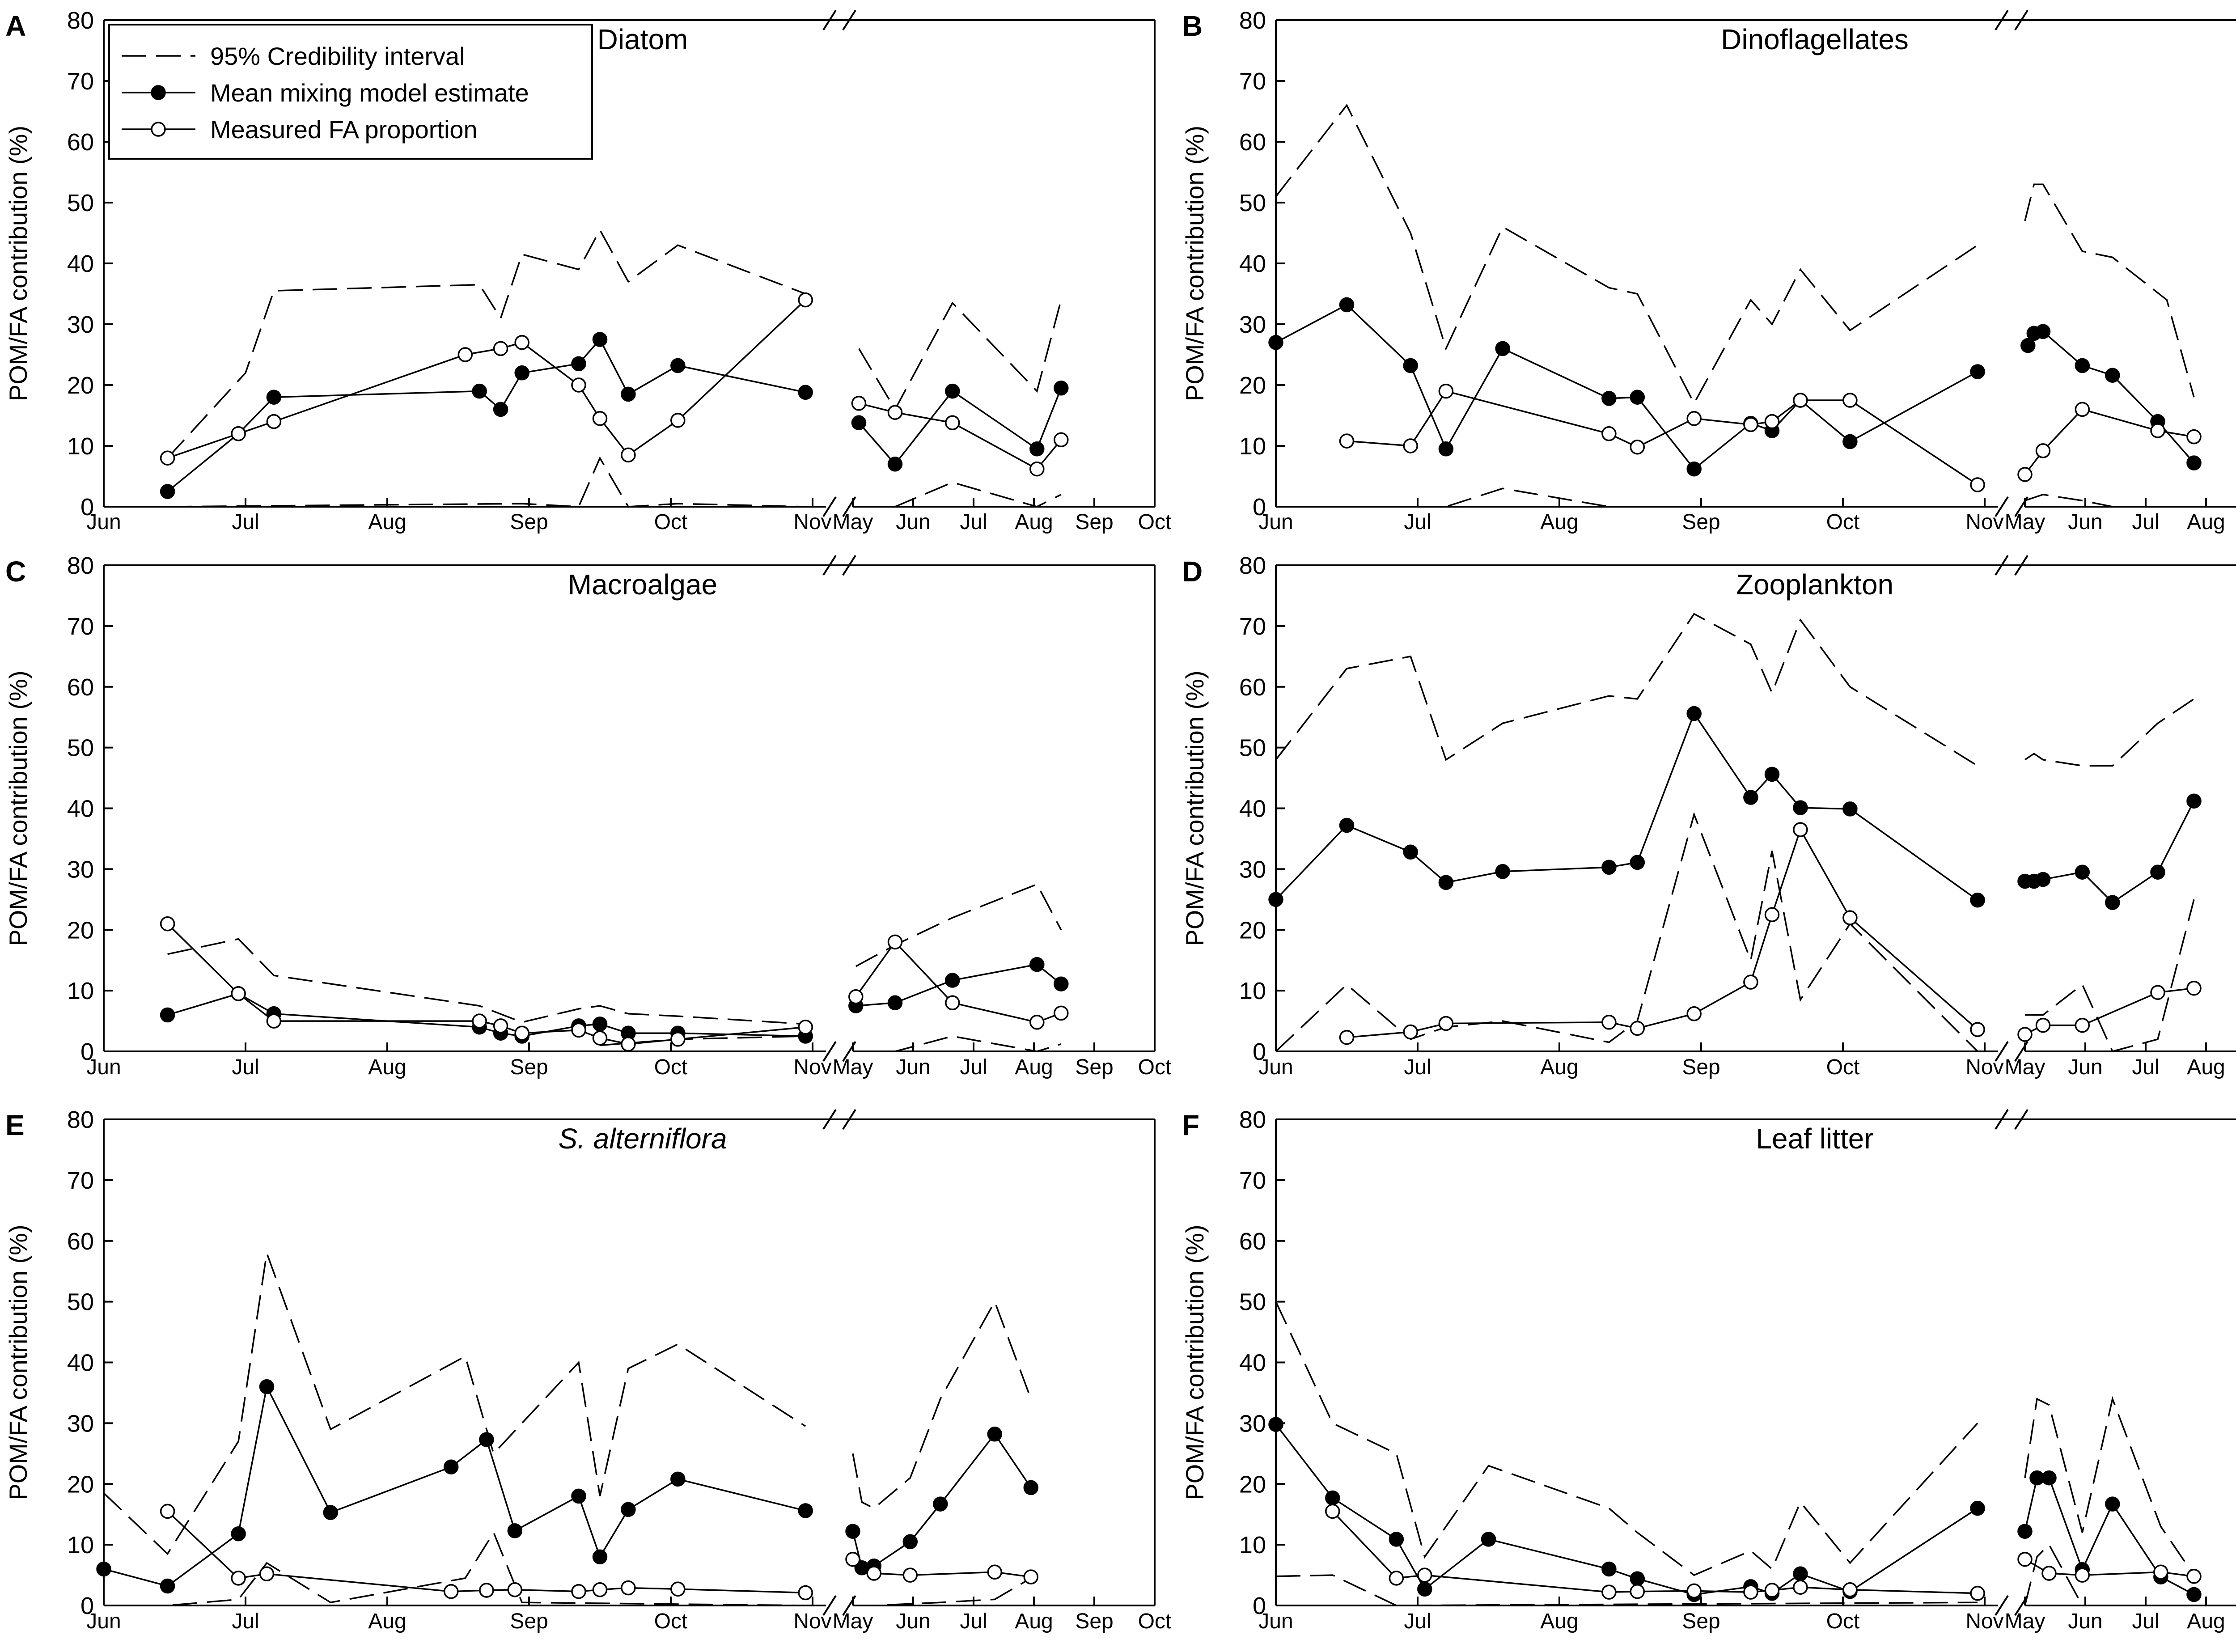  What do you see at coordinates (337, 56) in the screenshot?
I see `legend-entry-ci-label: 95% Credibility interval` at bounding box center [337, 56].